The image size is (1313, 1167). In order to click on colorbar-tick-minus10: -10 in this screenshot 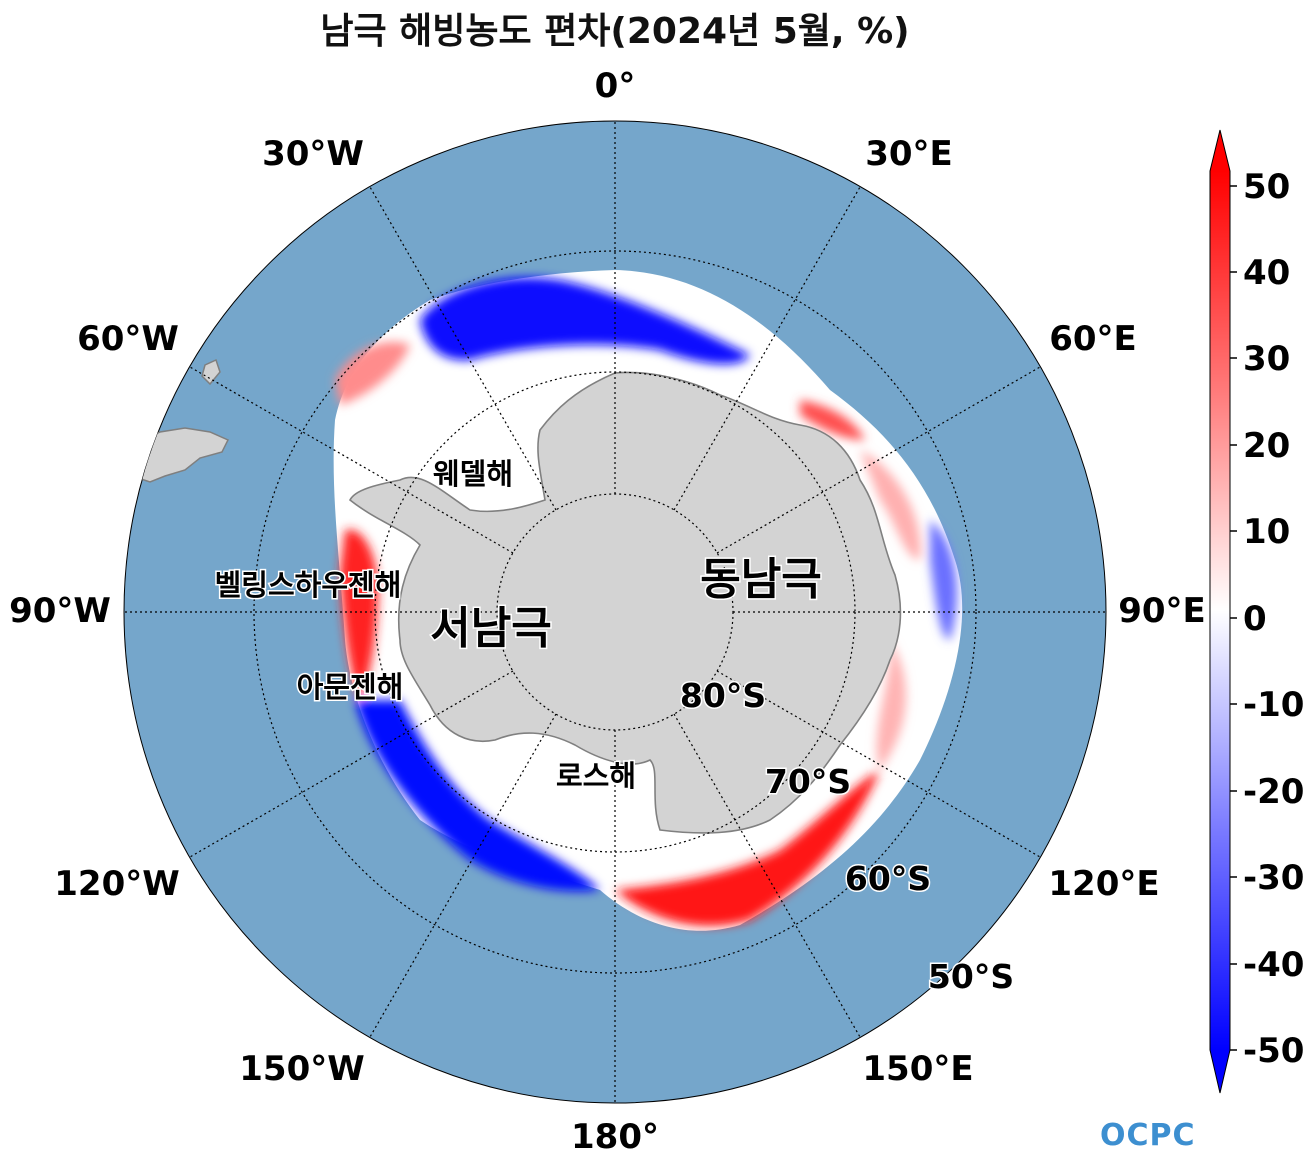, I will do `click(1273, 705)`.